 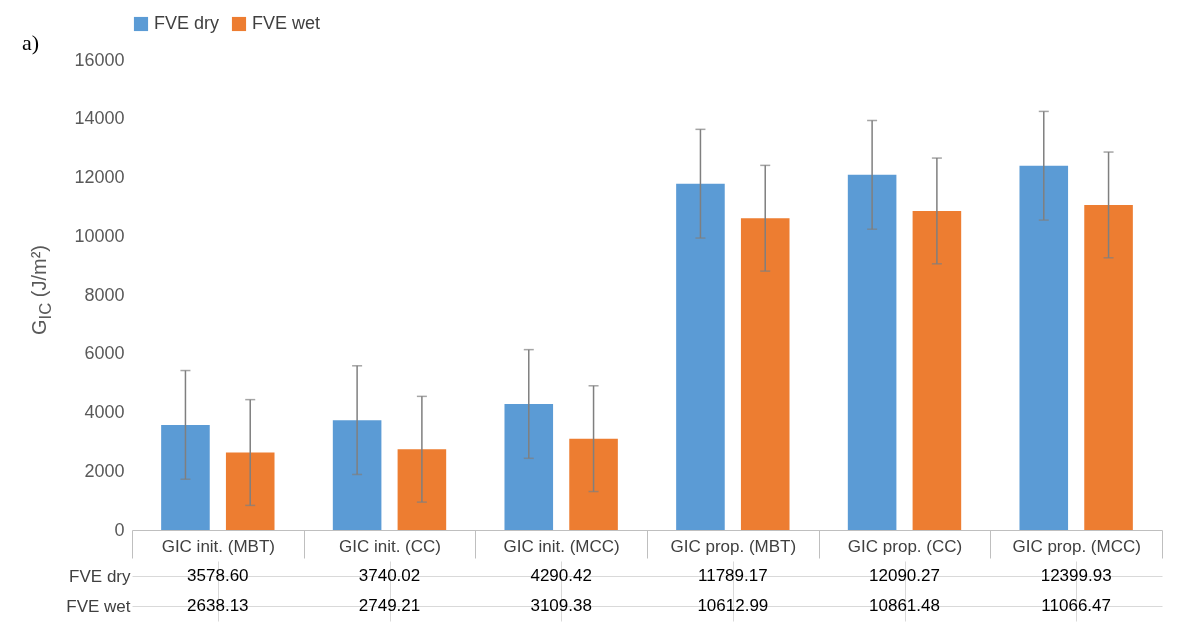 What do you see at coordinates (99, 59) in the screenshot?
I see `y-tick-label: 16000` at bounding box center [99, 59].